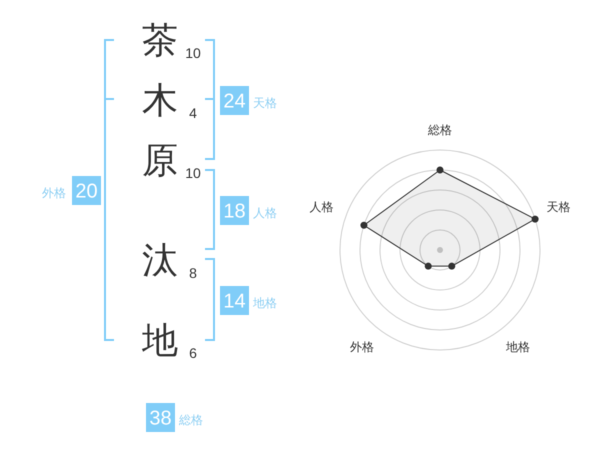 This screenshot has height=470, width=600. I want to click on text: 地格, so click(264, 303).